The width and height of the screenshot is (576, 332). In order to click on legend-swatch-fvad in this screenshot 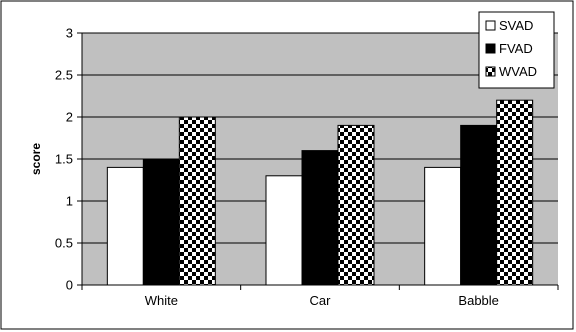, I will do `click(490, 48)`.